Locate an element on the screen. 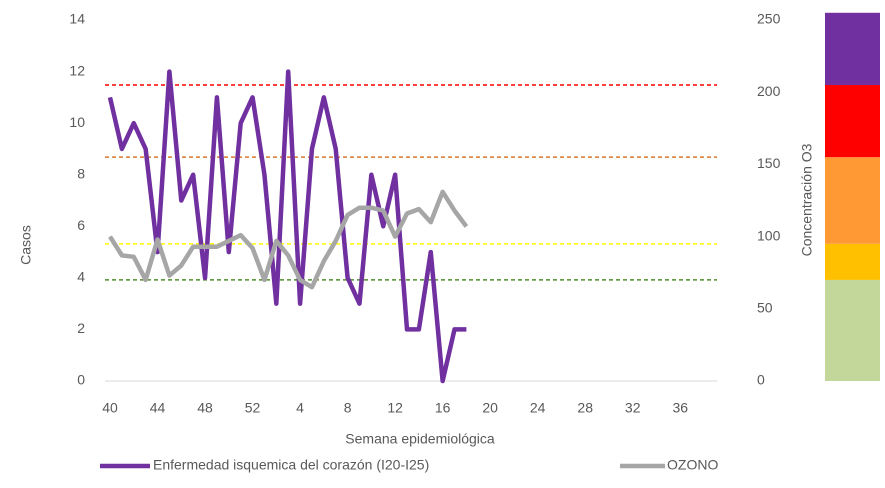 This screenshot has height=488, width=885. x-tick-label: 20 is located at coordinates (490, 408).